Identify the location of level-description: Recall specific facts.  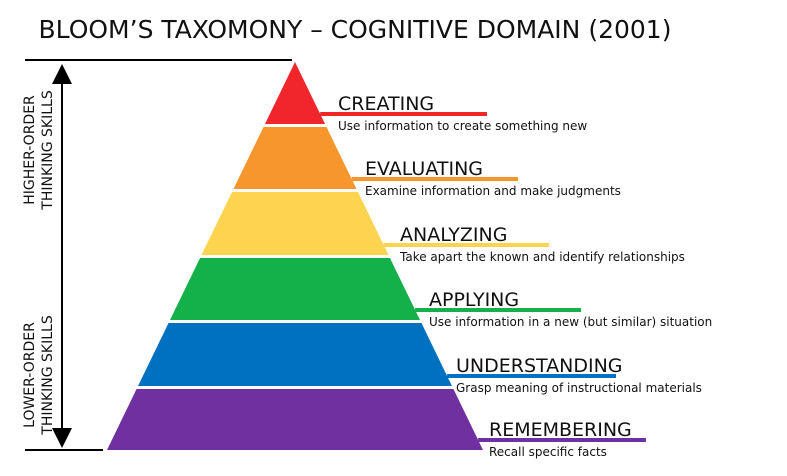
(548, 452).